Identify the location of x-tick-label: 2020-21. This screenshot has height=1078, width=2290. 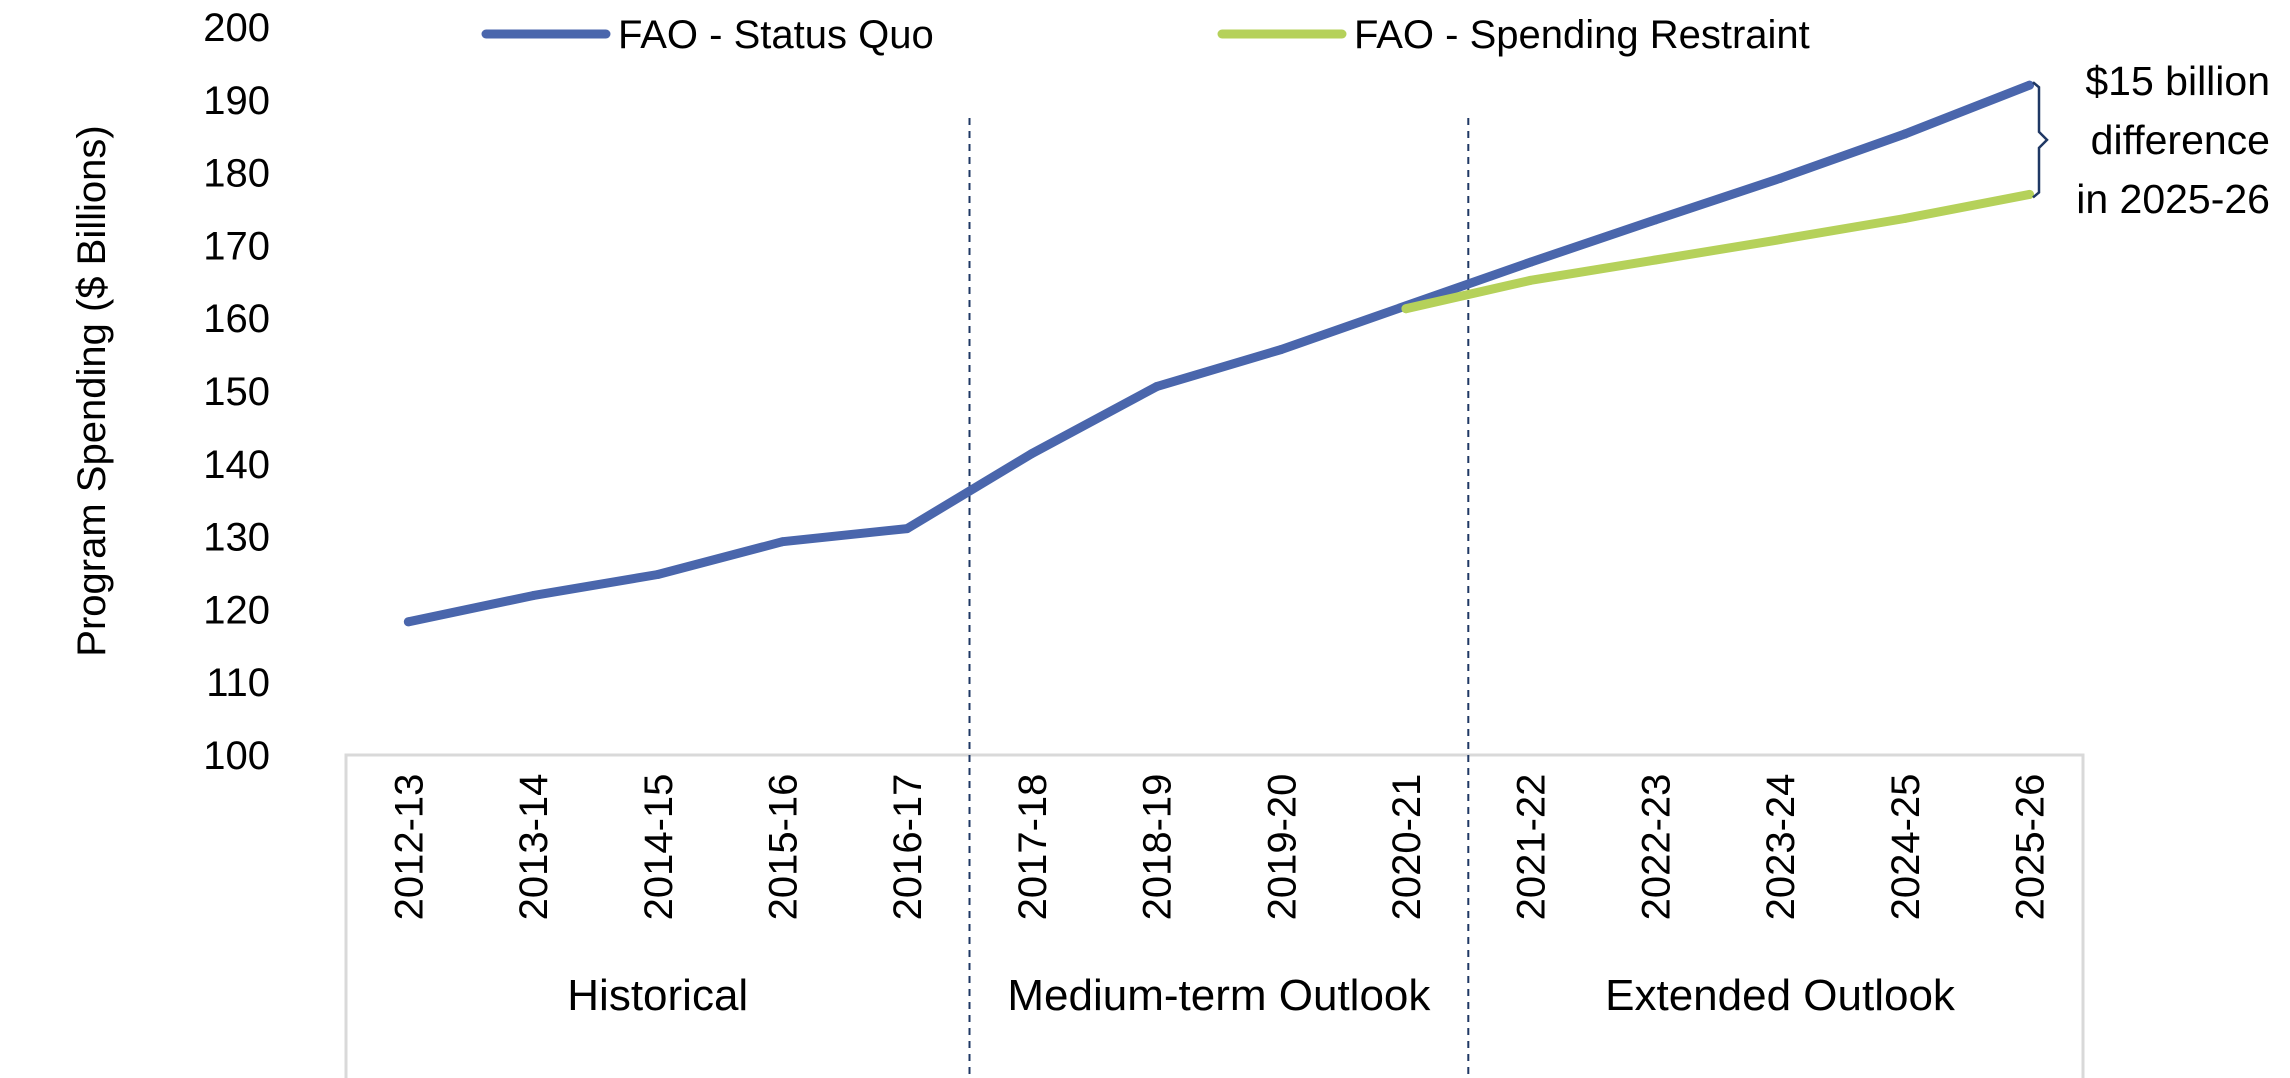
(1407, 847).